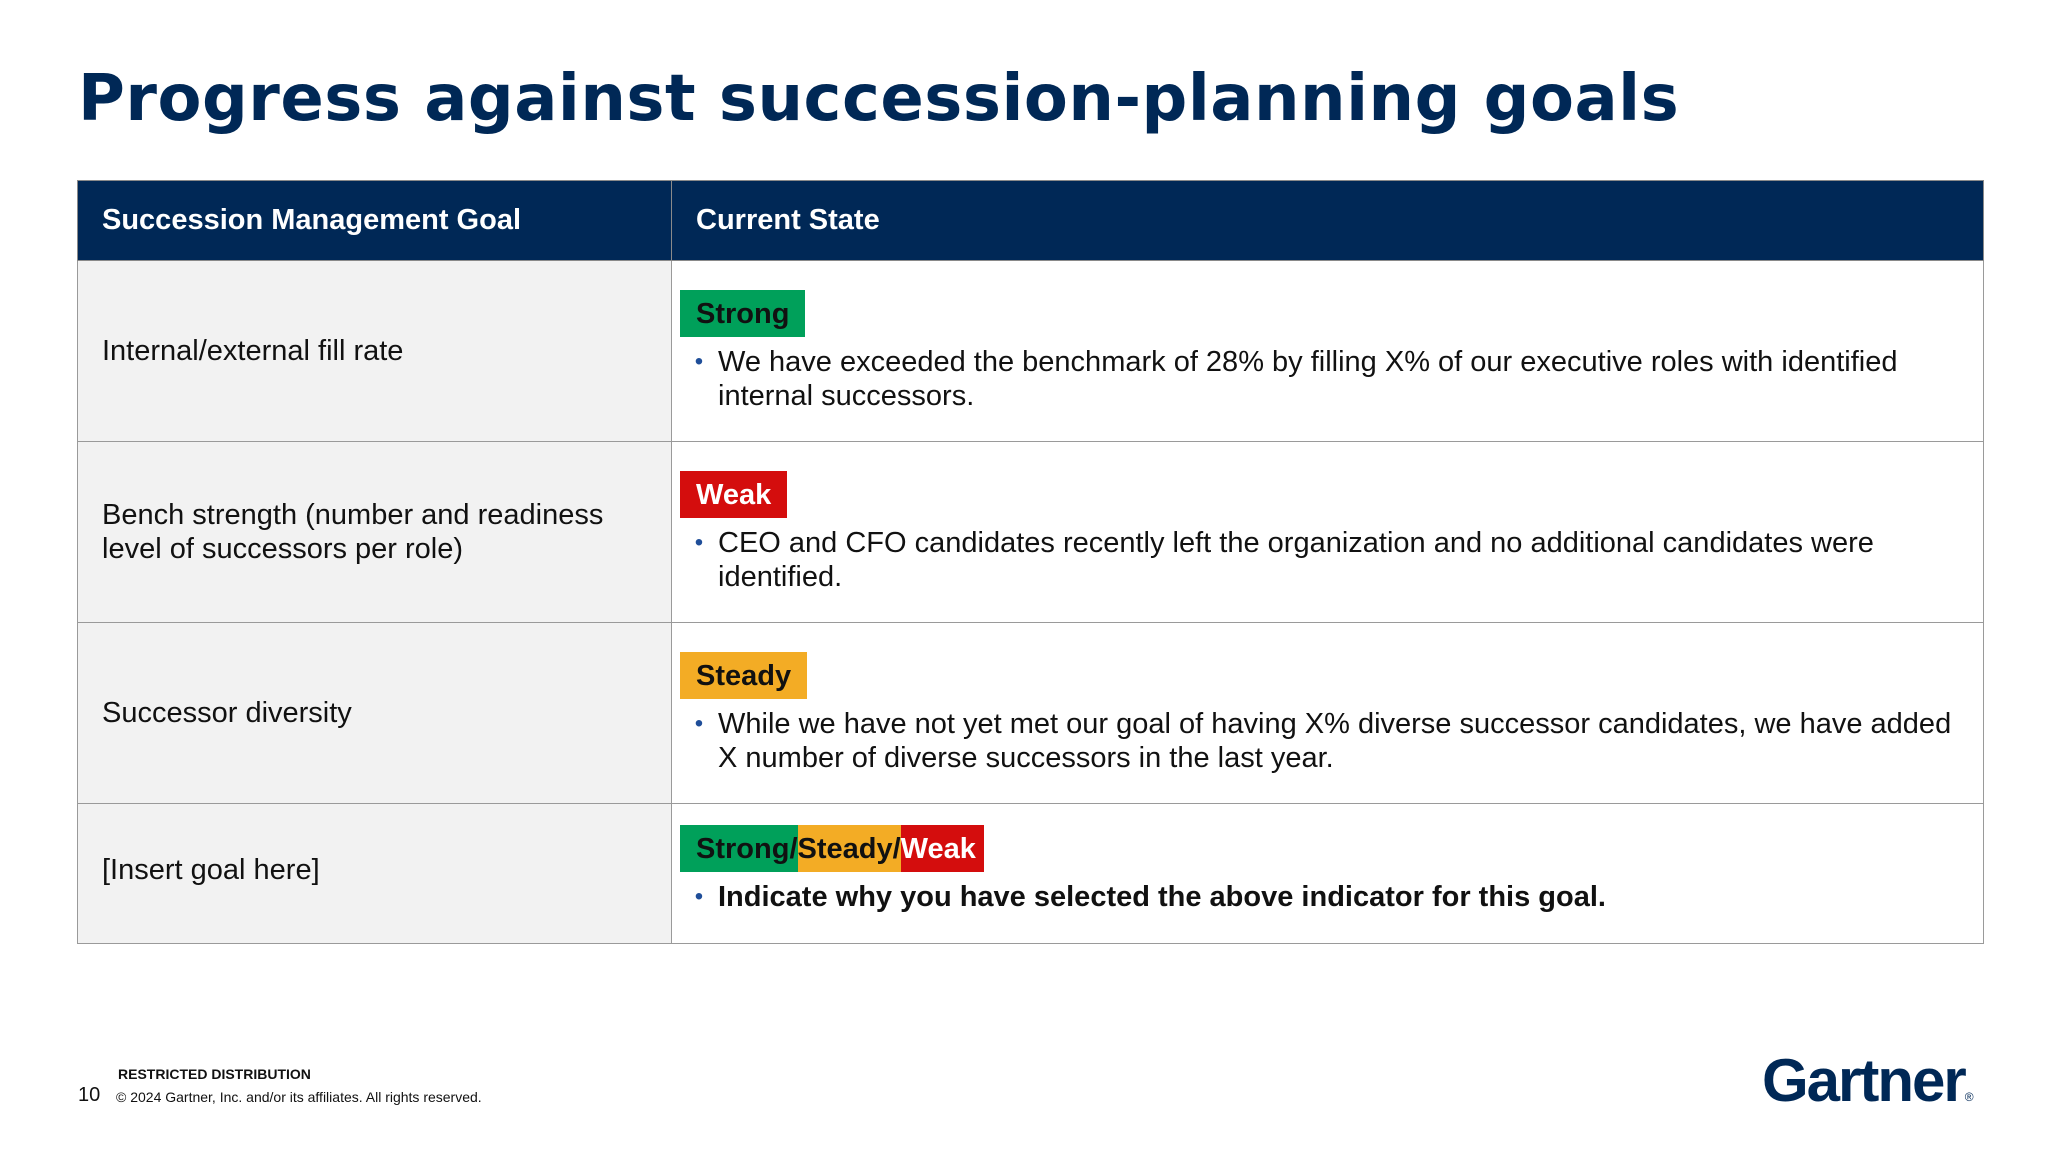 The width and height of the screenshot is (2048, 1152). Describe the element at coordinates (374, 713) in the screenshot. I see `goal-cell: Successor diversity` at that location.